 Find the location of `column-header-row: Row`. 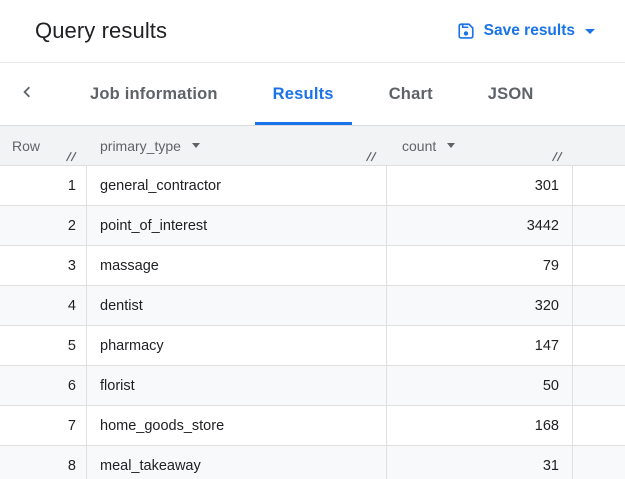

column-header-row: Row is located at coordinates (43, 145).